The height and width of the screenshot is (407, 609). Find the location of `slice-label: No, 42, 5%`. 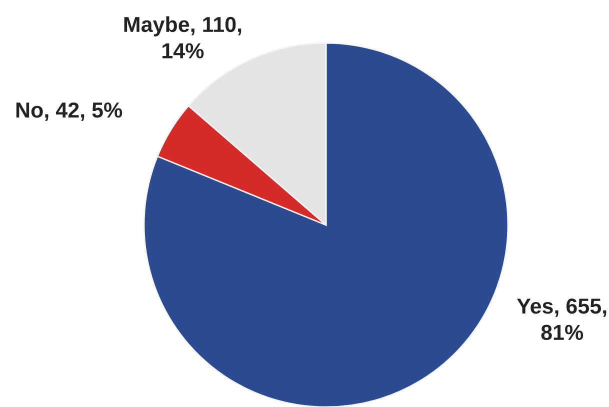

slice-label: No, 42, 5% is located at coordinates (69, 111).